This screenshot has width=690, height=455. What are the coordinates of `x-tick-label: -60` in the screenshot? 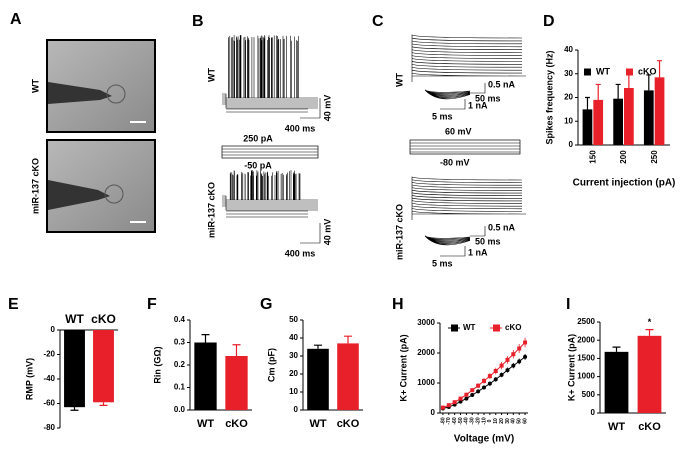 It's located at (455, 420).